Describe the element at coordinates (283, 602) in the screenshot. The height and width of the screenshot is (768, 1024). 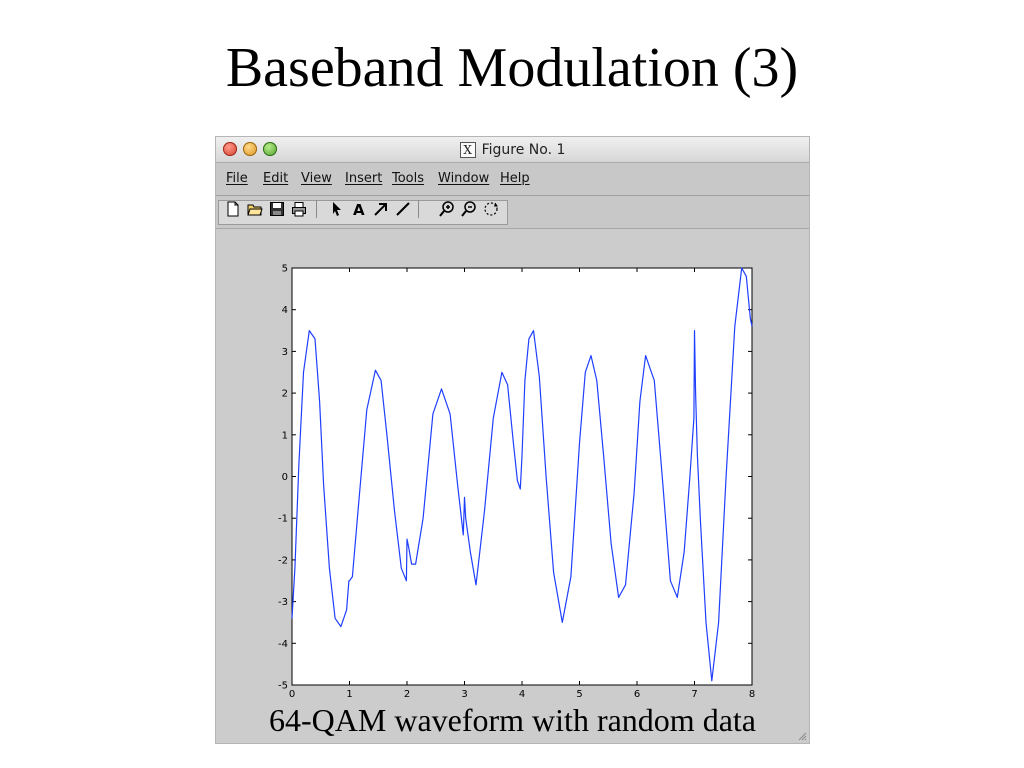
I see `y-tick-label: -3` at that location.